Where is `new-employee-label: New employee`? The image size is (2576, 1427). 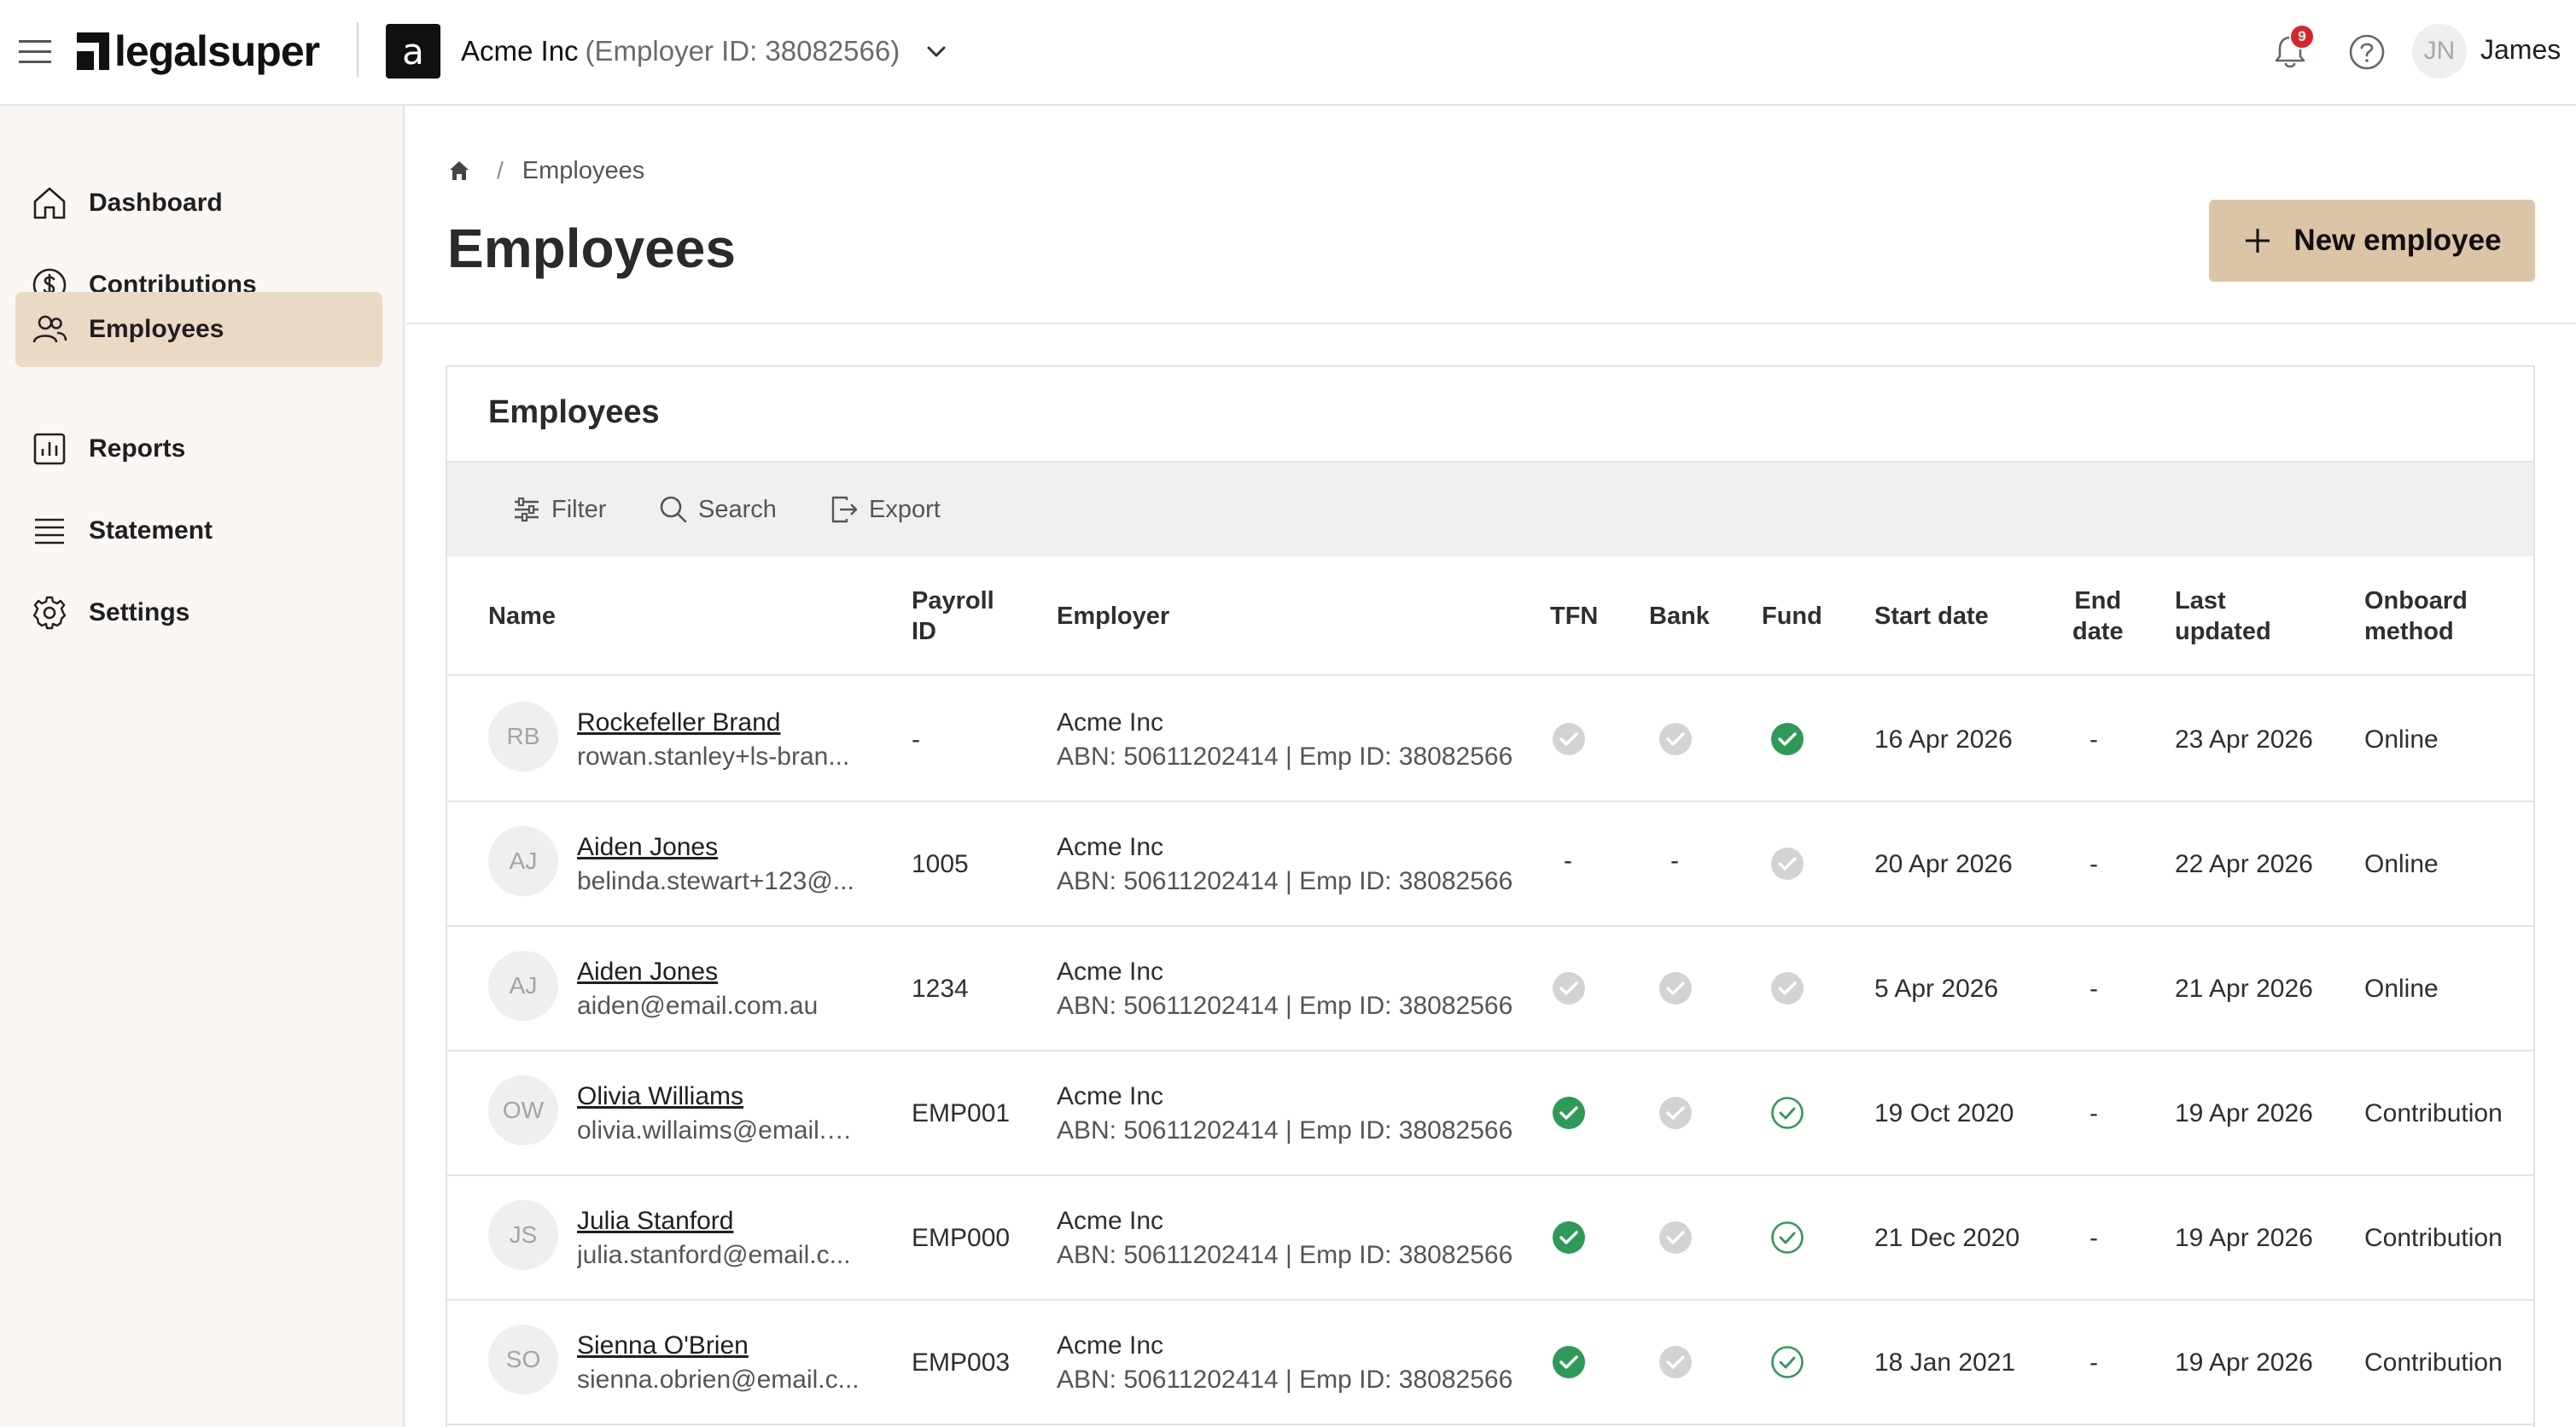
new-employee-label: New employee is located at coordinates (2397, 241).